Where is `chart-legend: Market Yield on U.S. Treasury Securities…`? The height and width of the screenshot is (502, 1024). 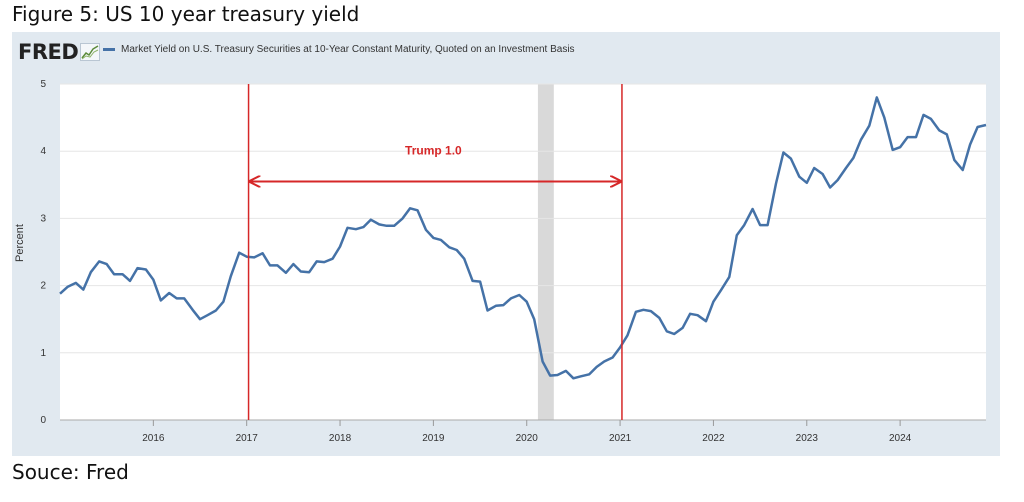
chart-legend: Market Yield on U.S. Treasury Securities… is located at coordinates (339, 49).